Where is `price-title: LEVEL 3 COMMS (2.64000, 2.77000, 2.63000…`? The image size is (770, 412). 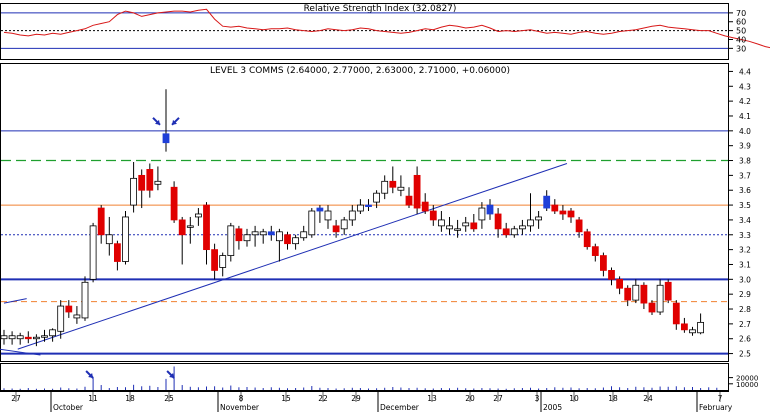
price-title: LEVEL 3 COMMS (2.64000, 2.77000, 2.63000… is located at coordinates (360, 71).